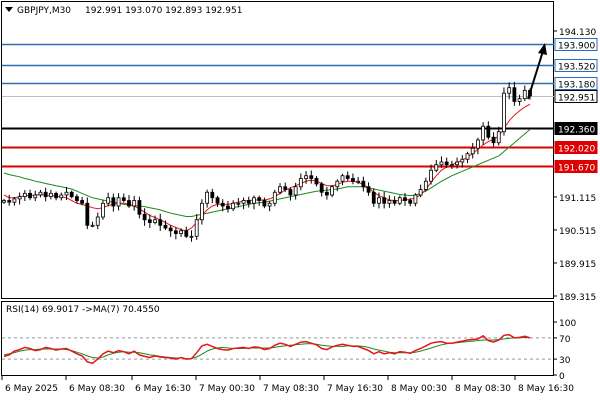 The height and width of the screenshot is (400, 600). What do you see at coordinates (9, 9) in the screenshot?
I see `collapse-triangle-icon` at bounding box center [9, 9].